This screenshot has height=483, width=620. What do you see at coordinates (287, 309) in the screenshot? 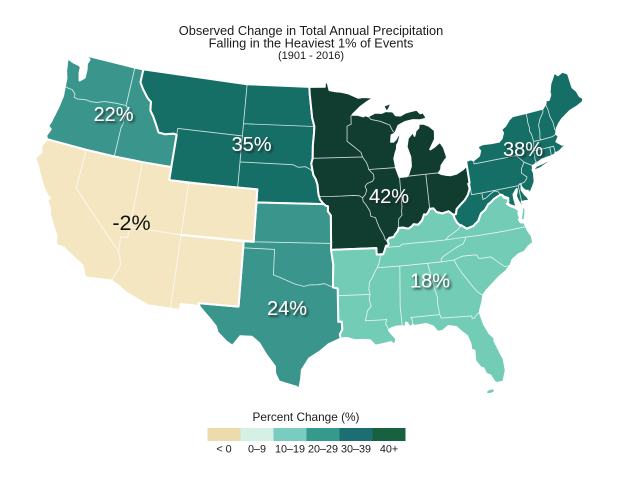
I see `svg-text: 24%` at bounding box center [287, 309].